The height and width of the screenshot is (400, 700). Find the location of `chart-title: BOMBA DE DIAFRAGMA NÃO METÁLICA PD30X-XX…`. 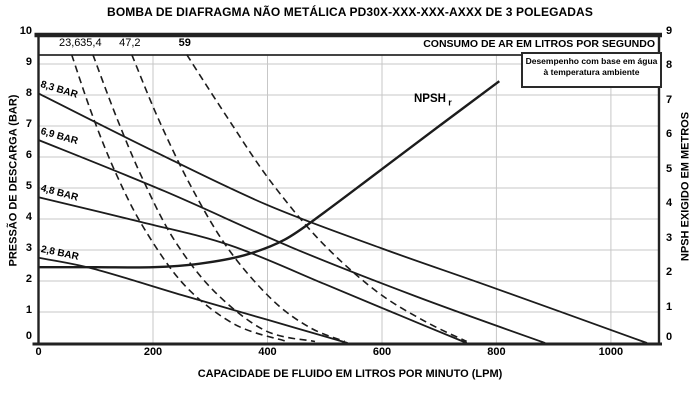

chart-title: BOMBA DE DIAFRAGMA NÃO METÁLICA PD30X-XX… is located at coordinates (350, 12).